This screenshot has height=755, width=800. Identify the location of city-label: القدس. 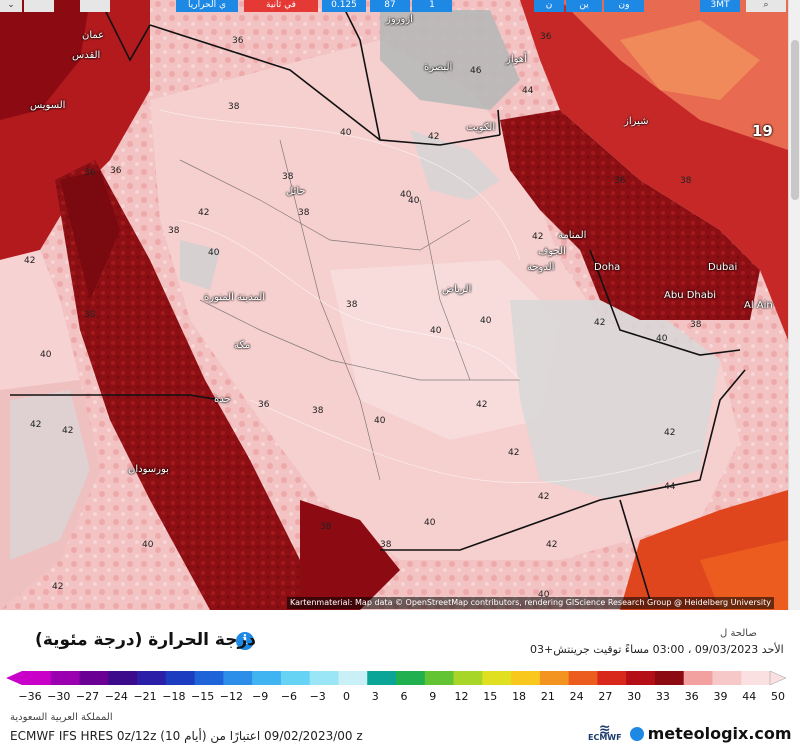
(86, 55).